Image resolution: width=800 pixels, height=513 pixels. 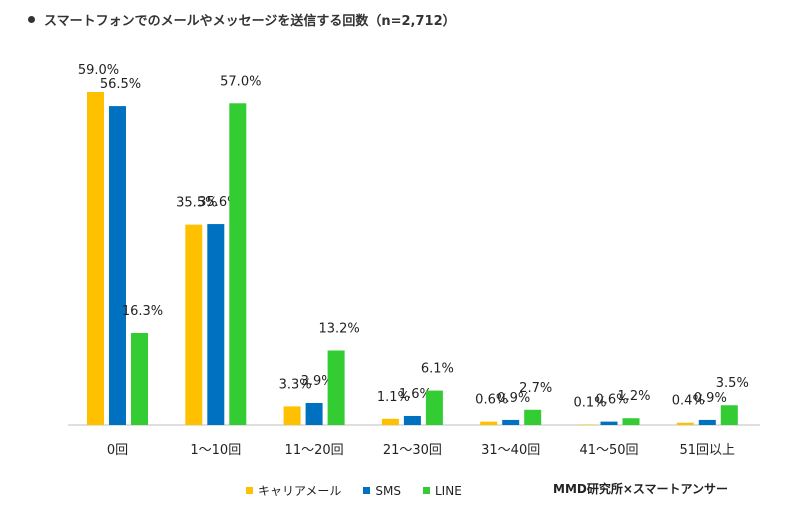 I want to click on category-label-4: 31～40回, so click(x=510, y=450).